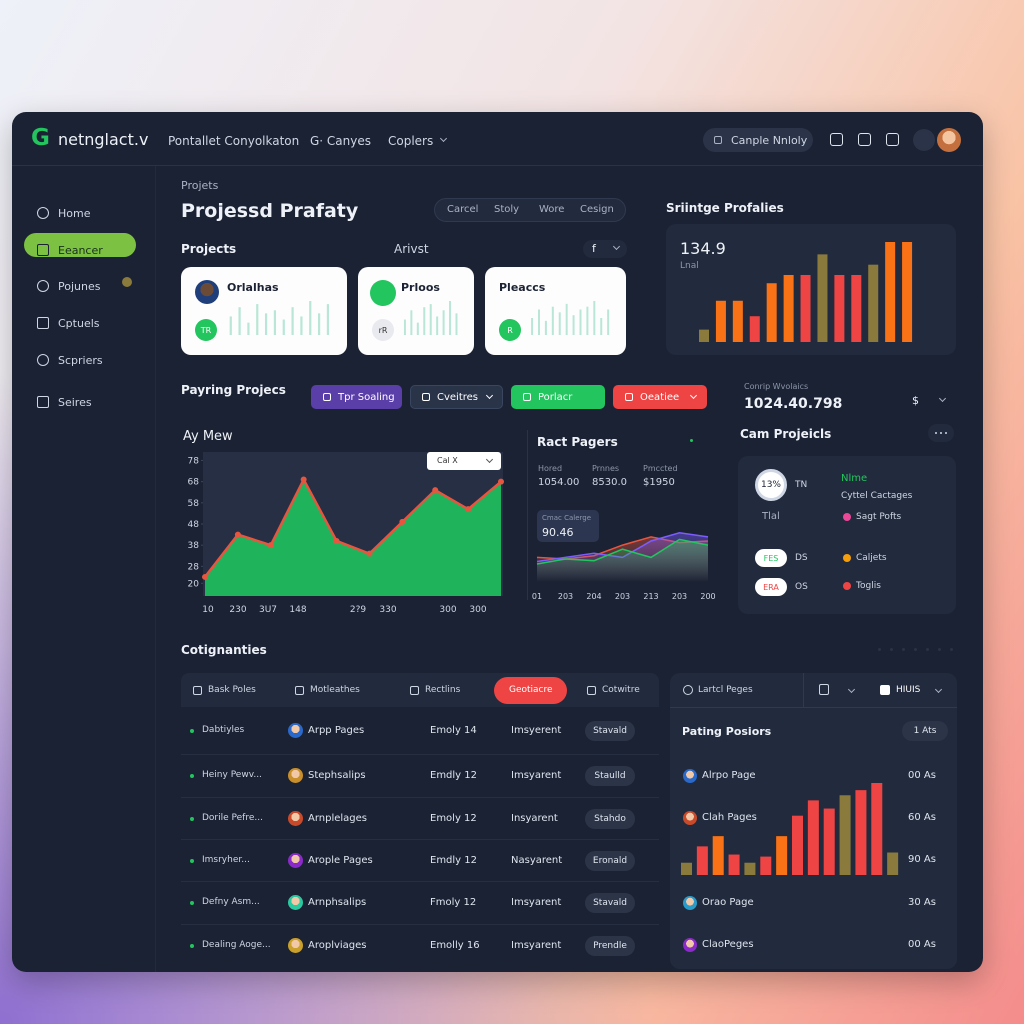  I want to click on stat-value: 8530.0, so click(609, 482).